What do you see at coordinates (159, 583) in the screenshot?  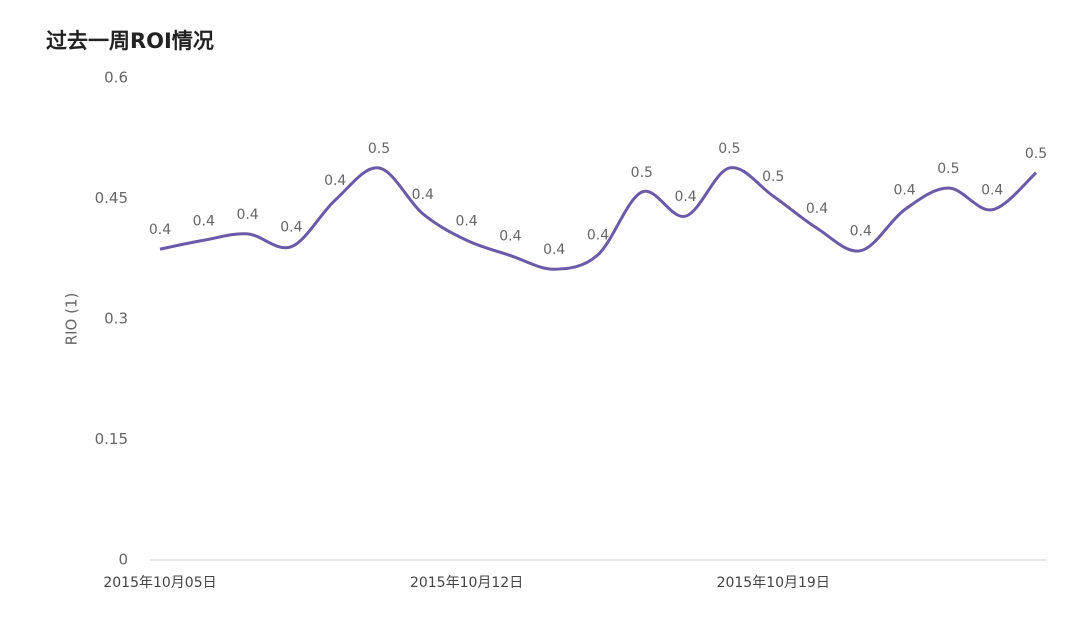 I see `x-tick-label: 2015年10月05日` at bounding box center [159, 583].